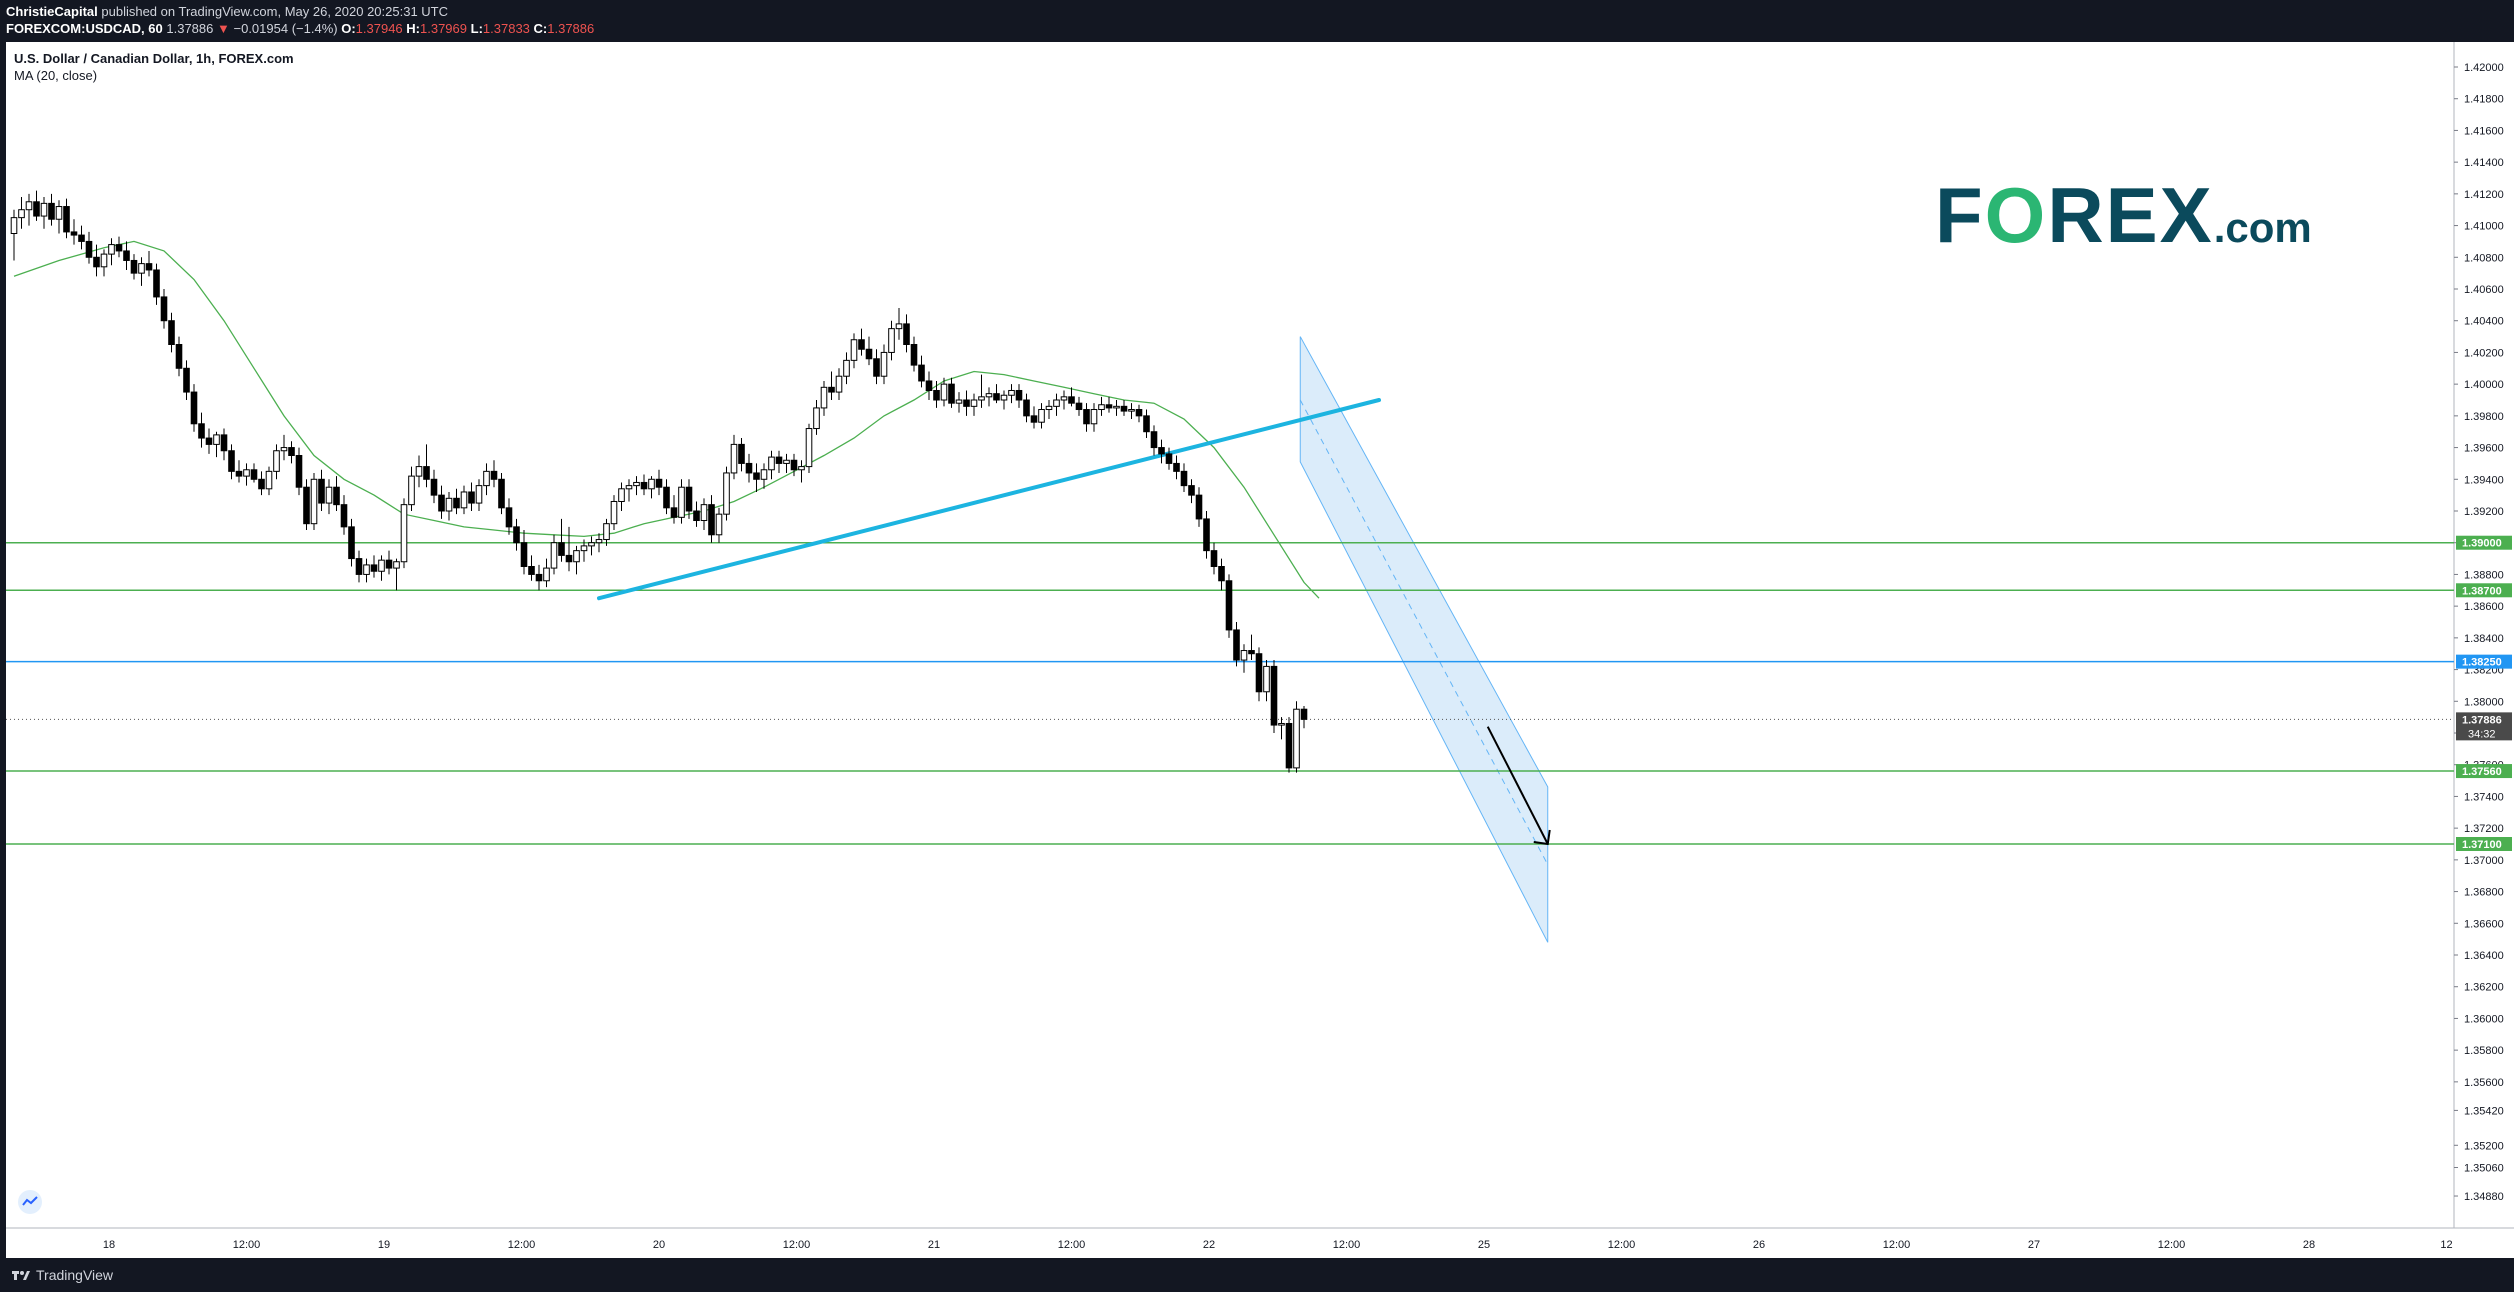  Describe the element at coordinates (666, 419) in the screenshot. I see `moving-average-line` at that location.